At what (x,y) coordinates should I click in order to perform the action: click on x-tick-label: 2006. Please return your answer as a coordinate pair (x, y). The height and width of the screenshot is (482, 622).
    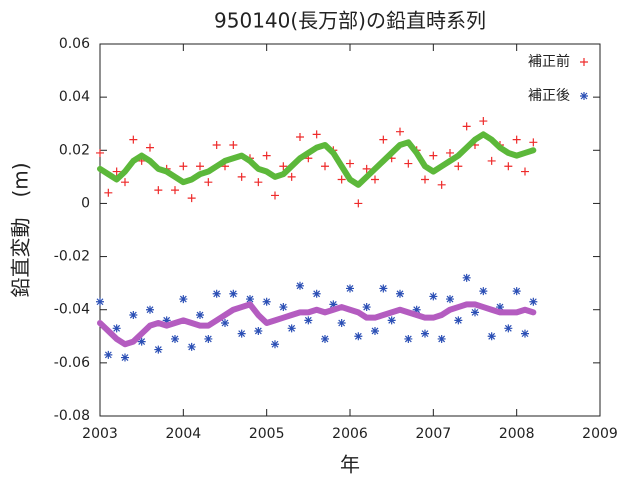
    Looking at the image, I should click on (350, 434).